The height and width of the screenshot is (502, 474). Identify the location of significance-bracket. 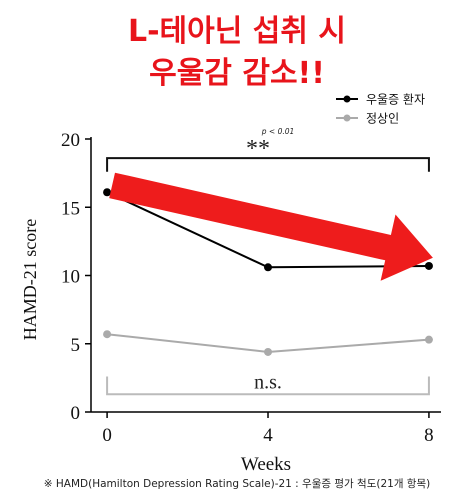
(268, 164).